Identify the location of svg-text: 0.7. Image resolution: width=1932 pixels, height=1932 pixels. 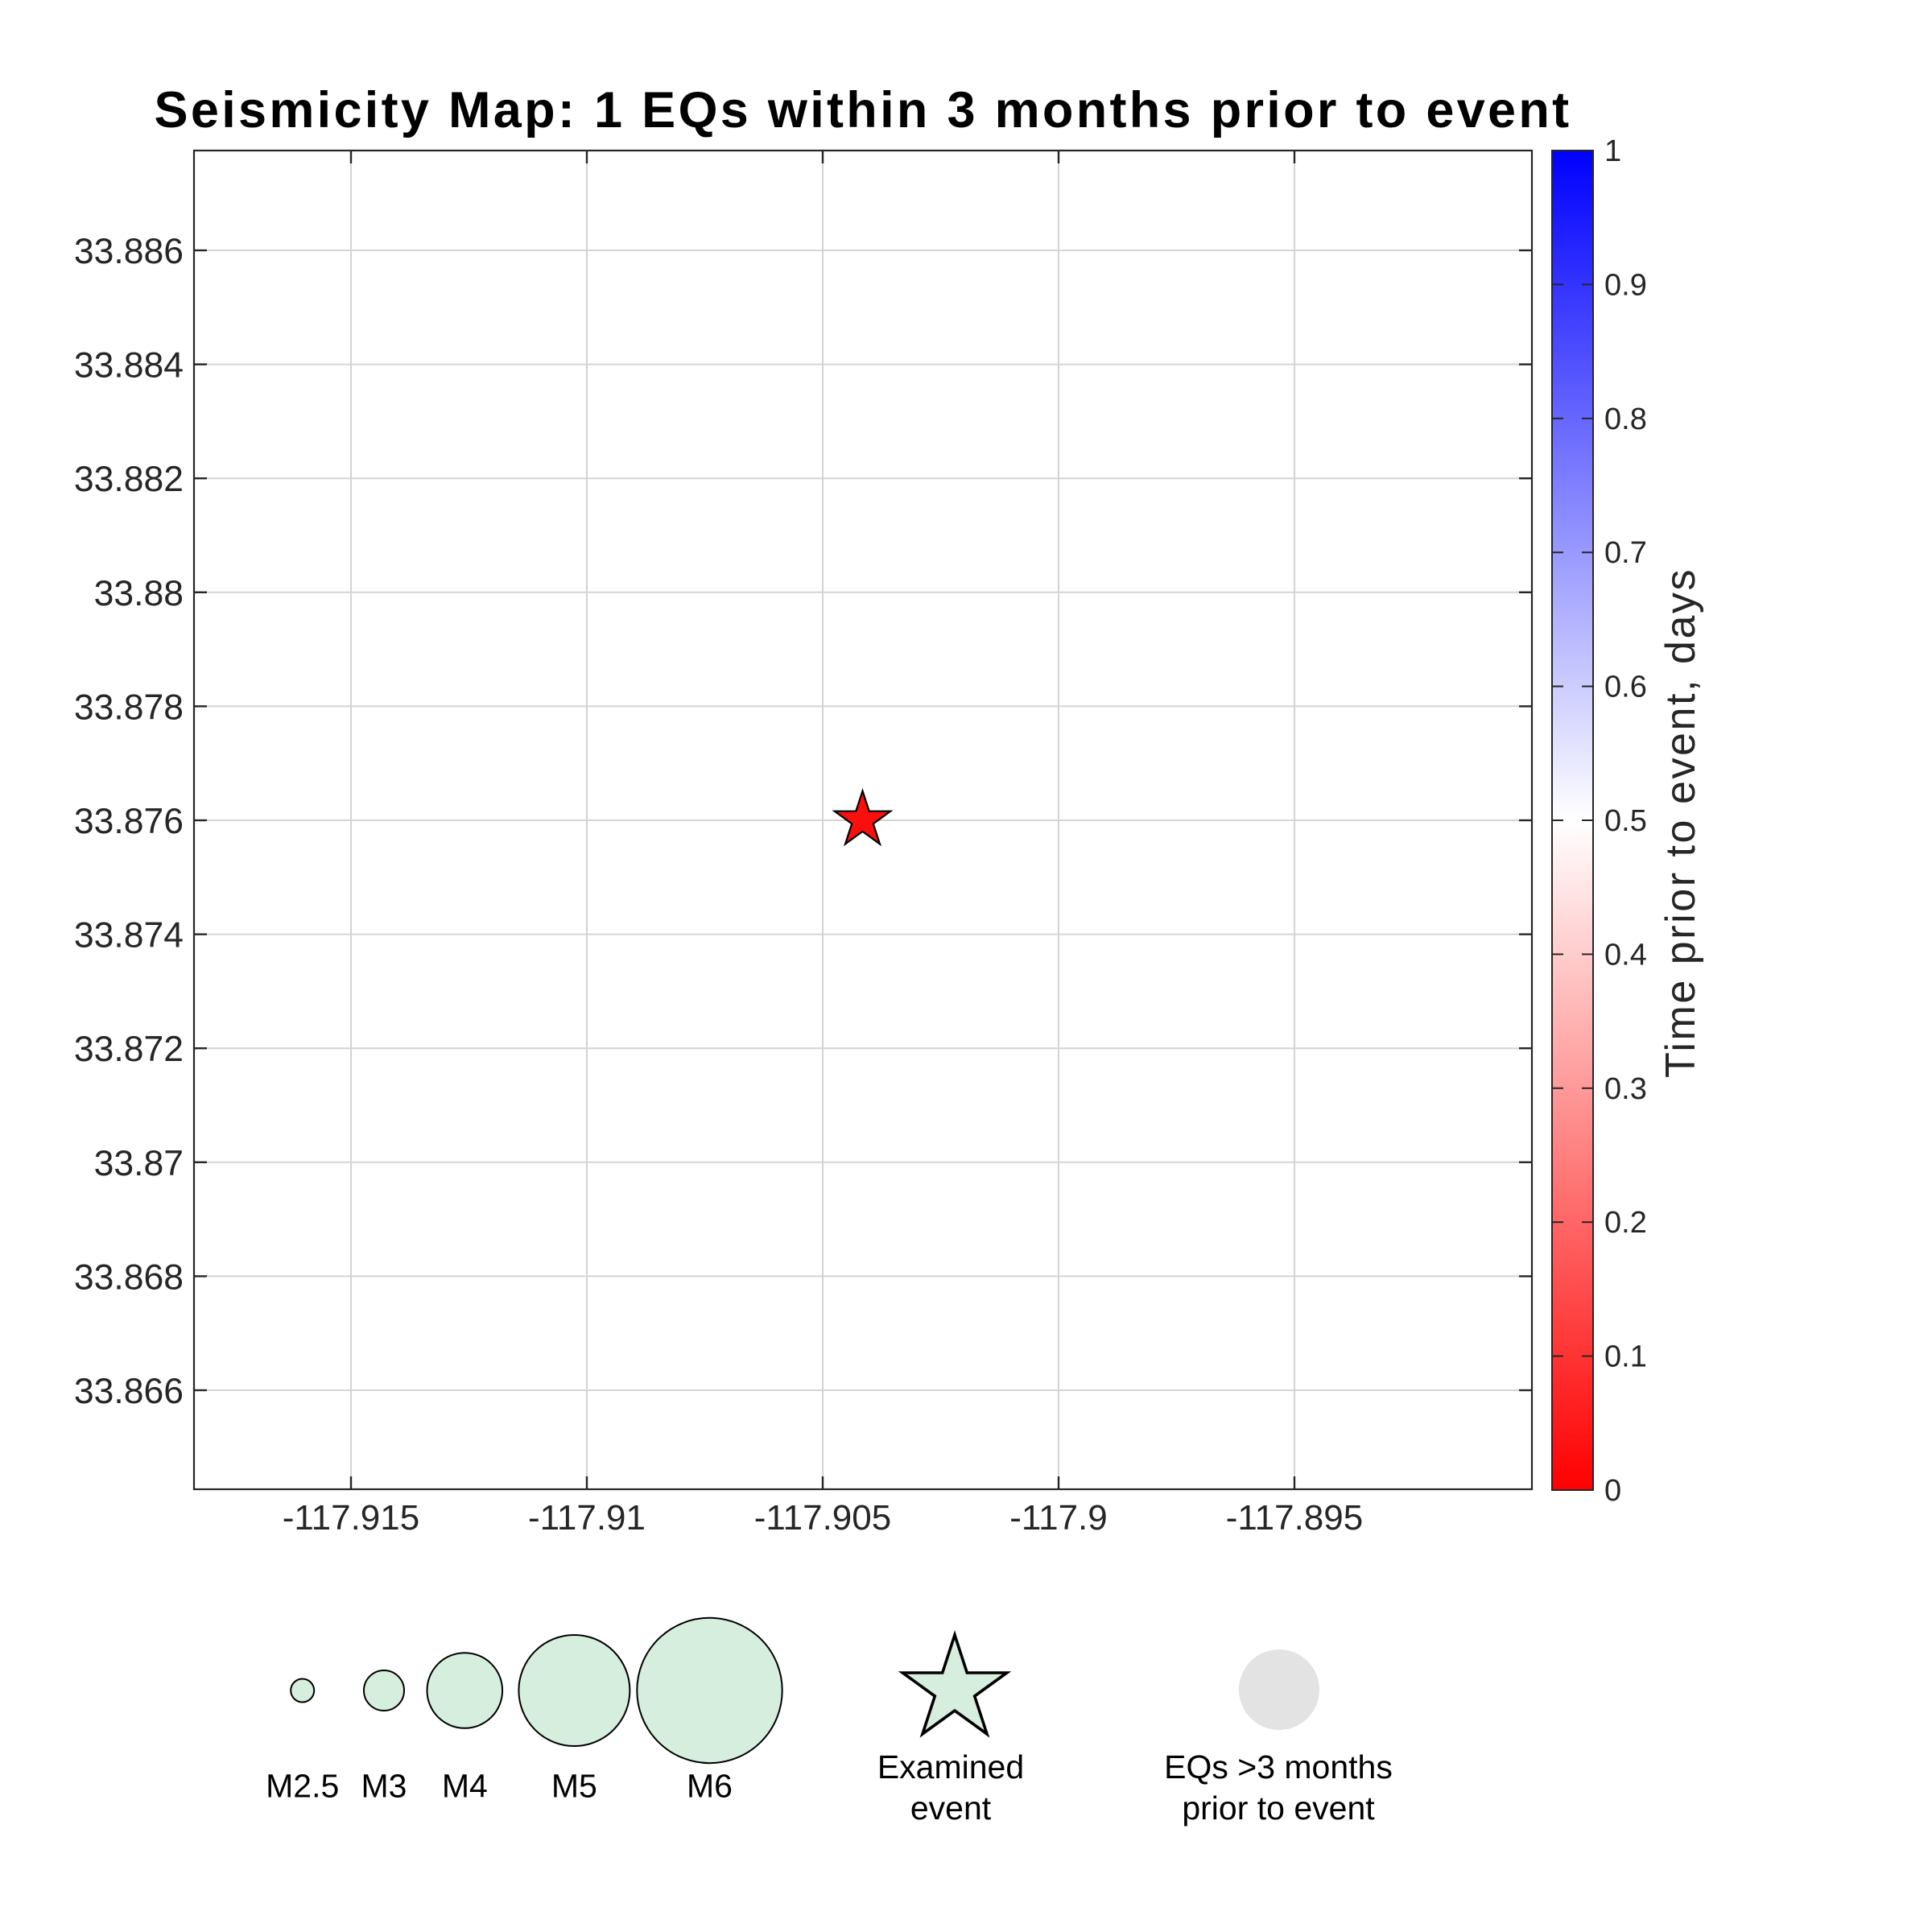
(1625, 553).